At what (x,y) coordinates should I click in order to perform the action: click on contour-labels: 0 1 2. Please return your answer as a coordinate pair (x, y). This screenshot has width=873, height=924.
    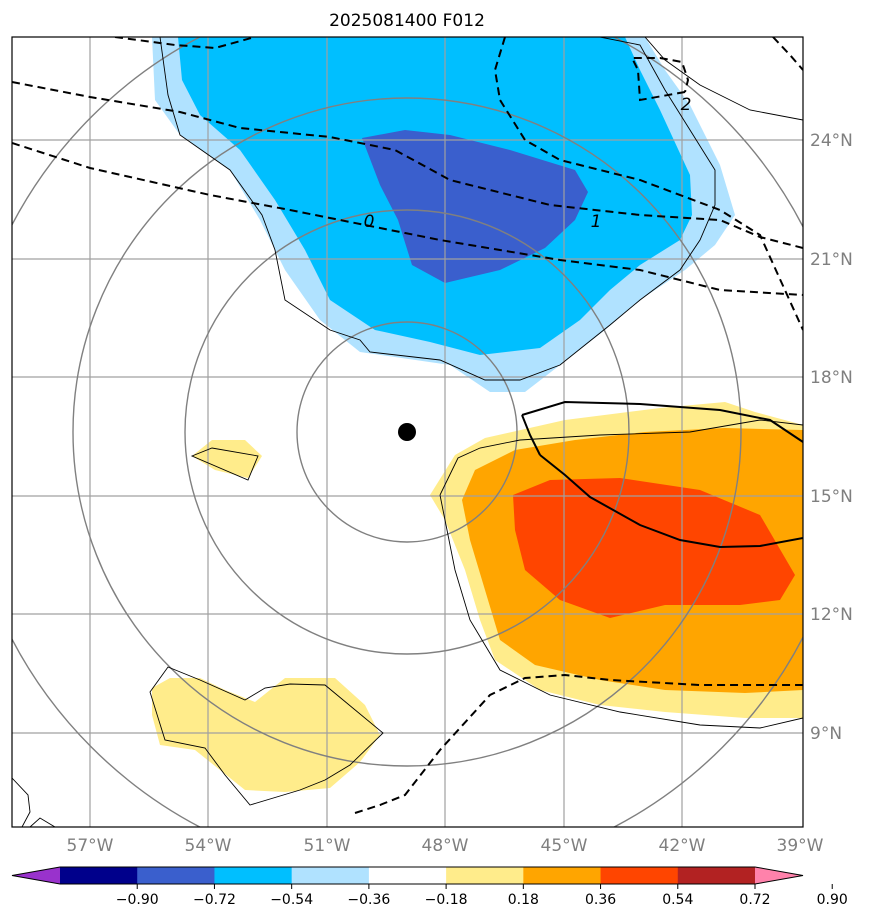
    Looking at the image, I should click on (528, 163).